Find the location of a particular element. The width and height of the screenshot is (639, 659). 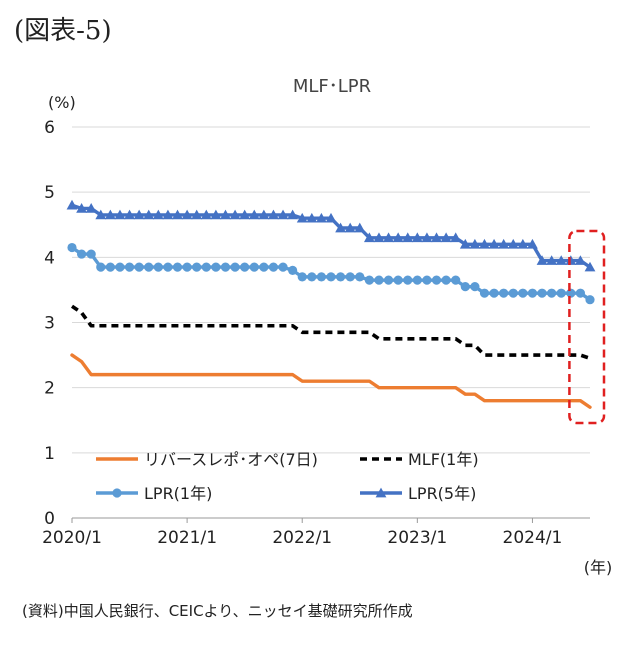

x-tick-label: 2024/1 is located at coordinates (533, 538).